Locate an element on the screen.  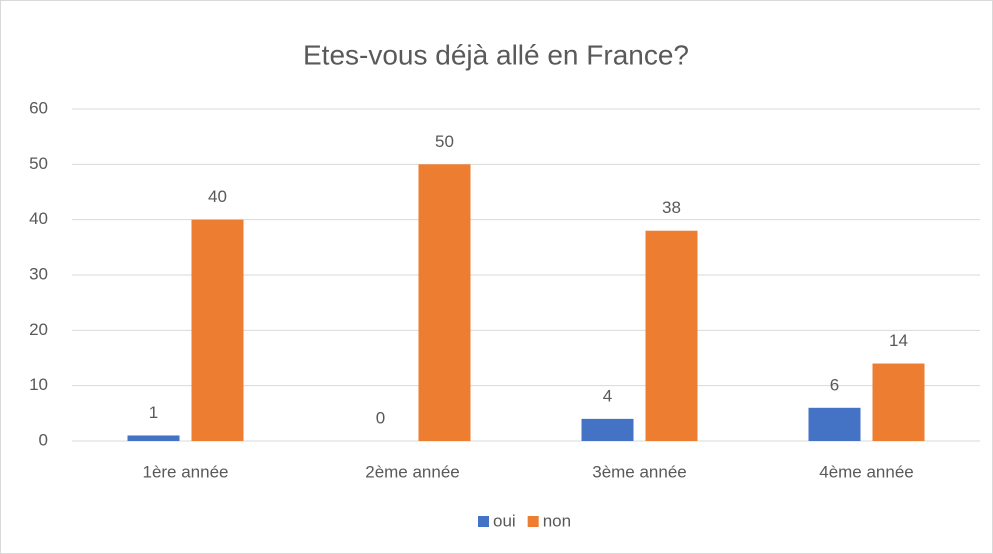
chart-title: Etes-vous déjà allé en France? is located at coordinates (496, 54).